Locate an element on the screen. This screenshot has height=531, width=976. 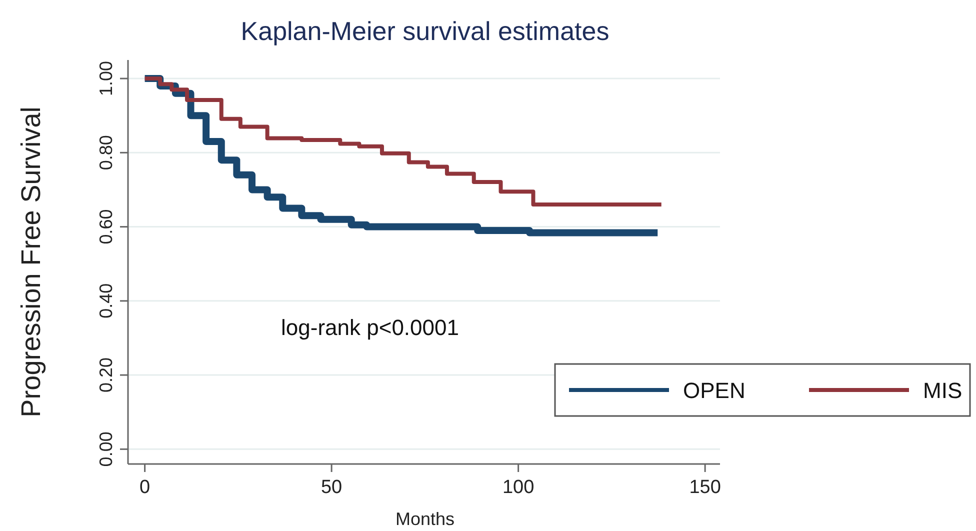
y-tick-label: 1.00 is located at coordinates (106, 78).